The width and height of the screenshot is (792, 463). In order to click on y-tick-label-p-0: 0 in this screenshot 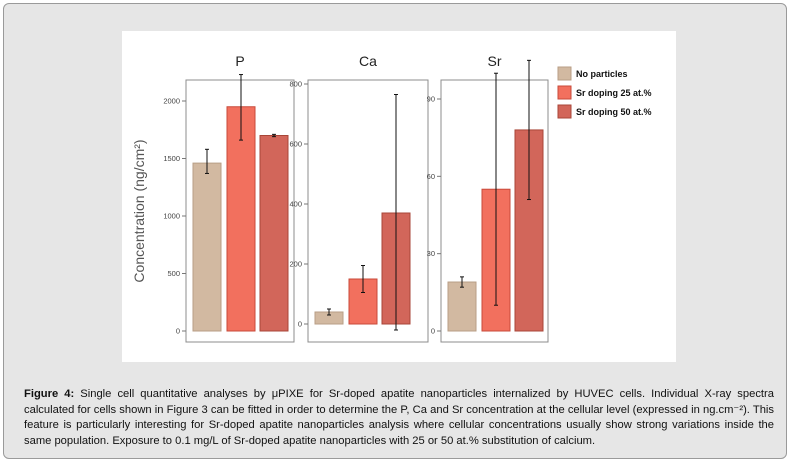, I will do `click(178, 331)`.